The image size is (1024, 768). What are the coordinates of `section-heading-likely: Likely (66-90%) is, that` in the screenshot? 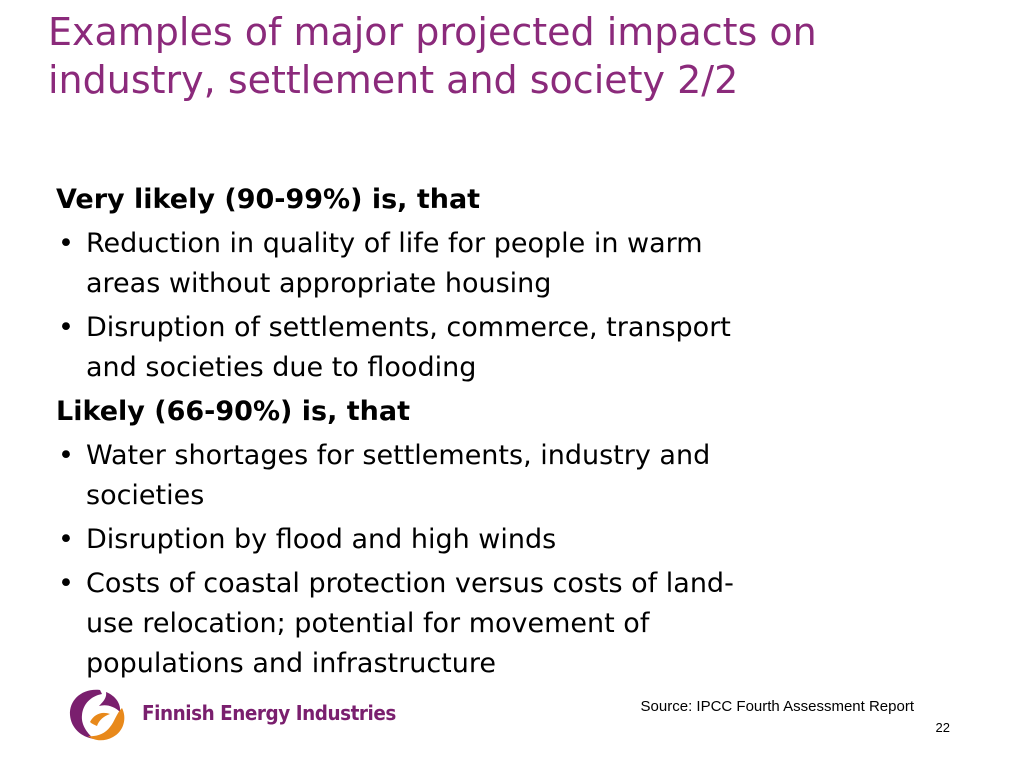 It's located at (233, 411).